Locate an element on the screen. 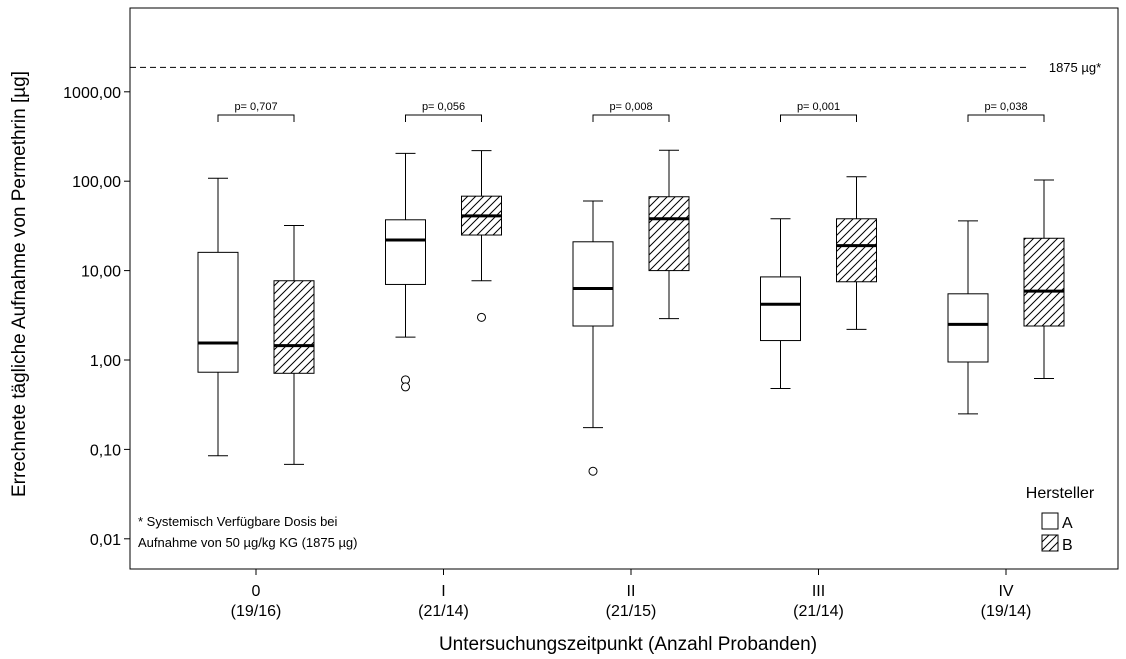  legend-label-a: A is located at coordinates (1067, 523).